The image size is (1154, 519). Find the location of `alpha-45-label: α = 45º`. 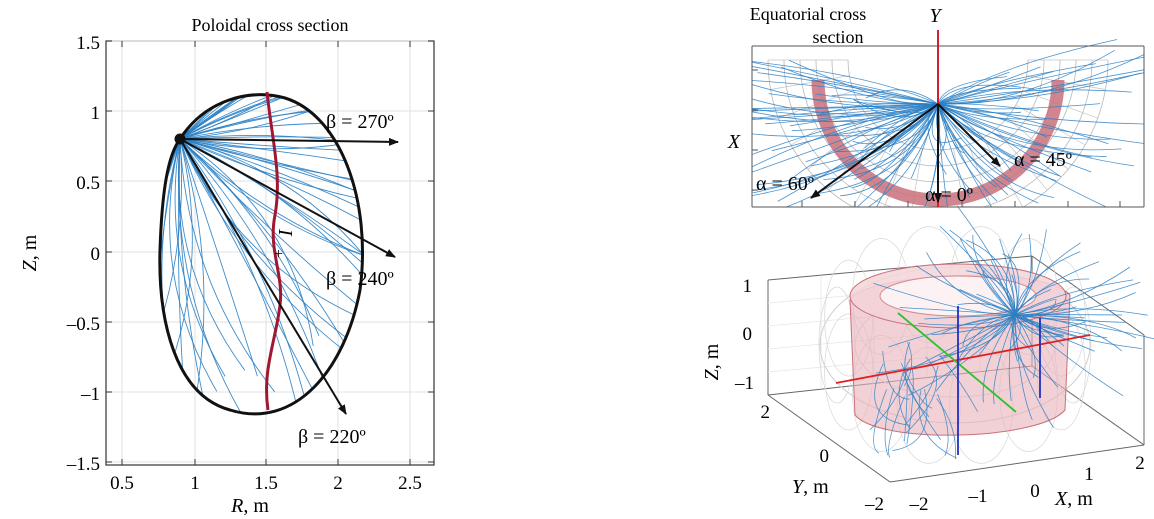

alpha-45-label: α = 45º is located at coordinates (1043, 160).